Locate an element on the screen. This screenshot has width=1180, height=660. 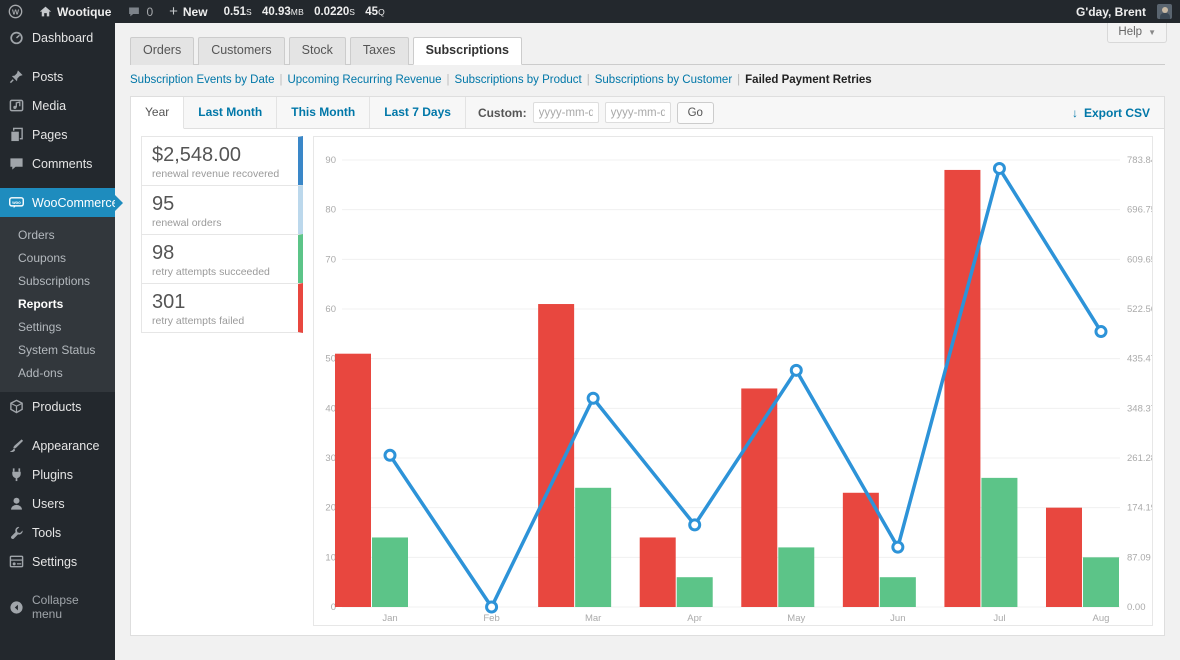
woocommerce-icon: woo is located at coordinates (16, 202).